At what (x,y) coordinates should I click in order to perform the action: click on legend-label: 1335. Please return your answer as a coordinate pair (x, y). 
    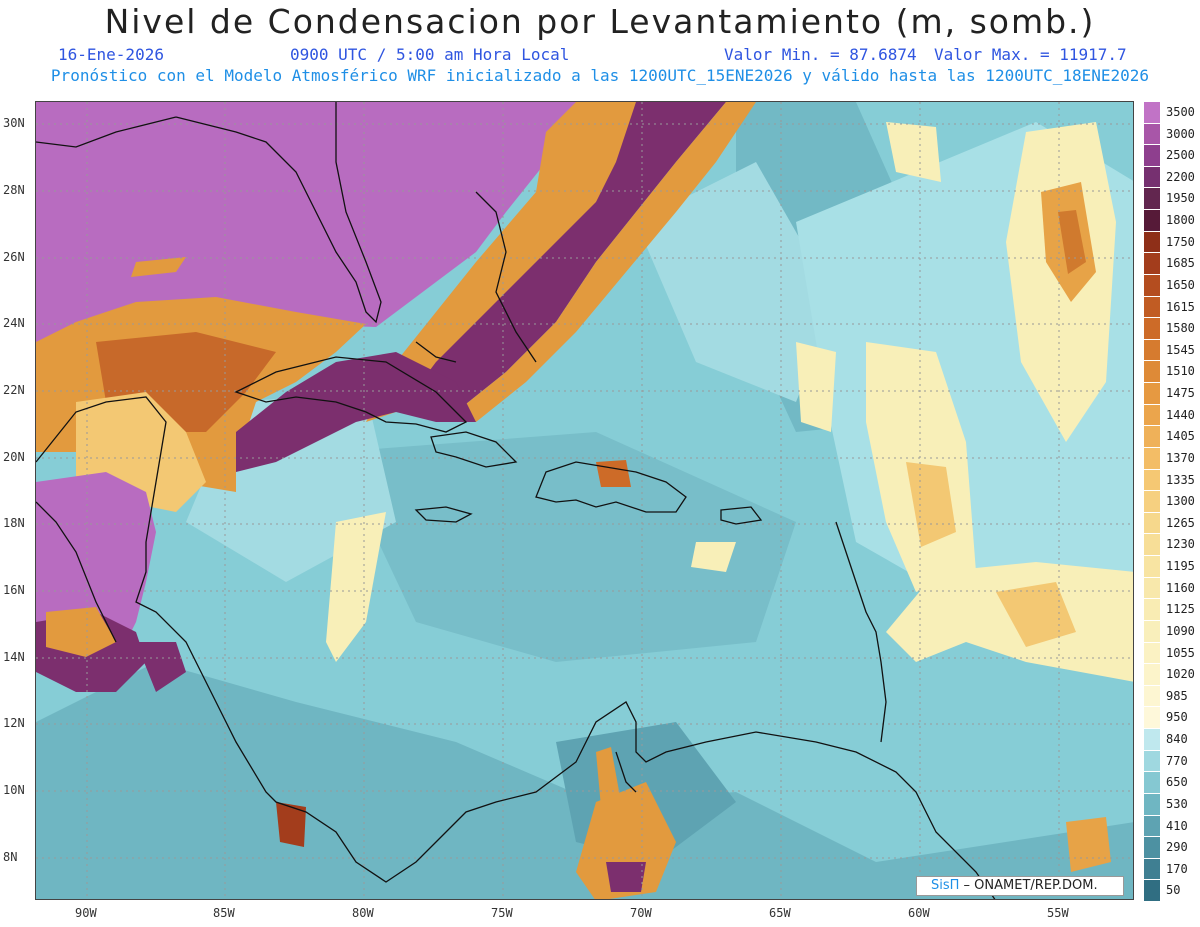
    Looking at the image, I should click on (1180, 479).